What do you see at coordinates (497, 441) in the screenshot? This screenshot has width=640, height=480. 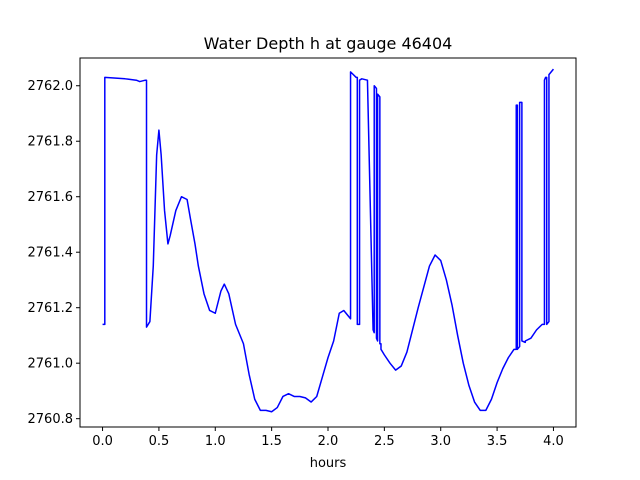 I see `x-tick-label: 3.5` at bounding box center [497, 441].